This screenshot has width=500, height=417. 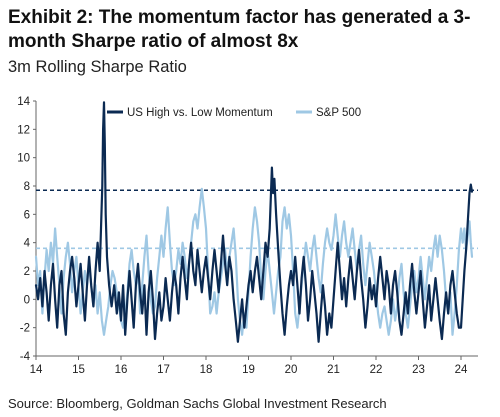 What do you see at coordinates (163, 370) in the screenshot?
I see `x-tick-label: 17` at bounding box center [163, 370].